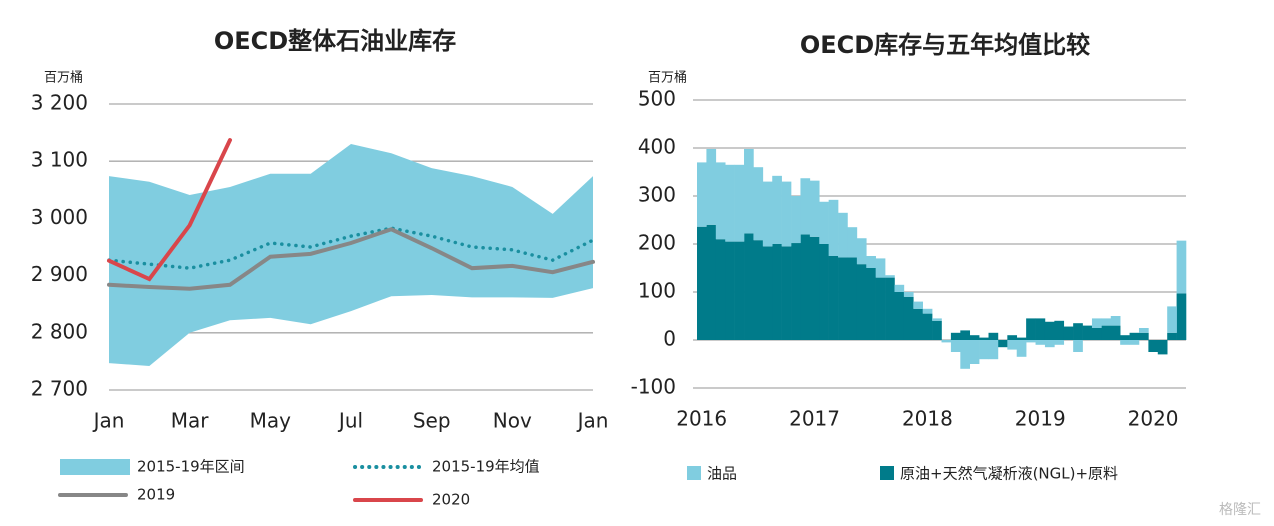 This screenshot has width=1274, height=526. Describe the element at coordinates (108, 421) in the screenshot. I see `x-tick-label: Jan` at that location.